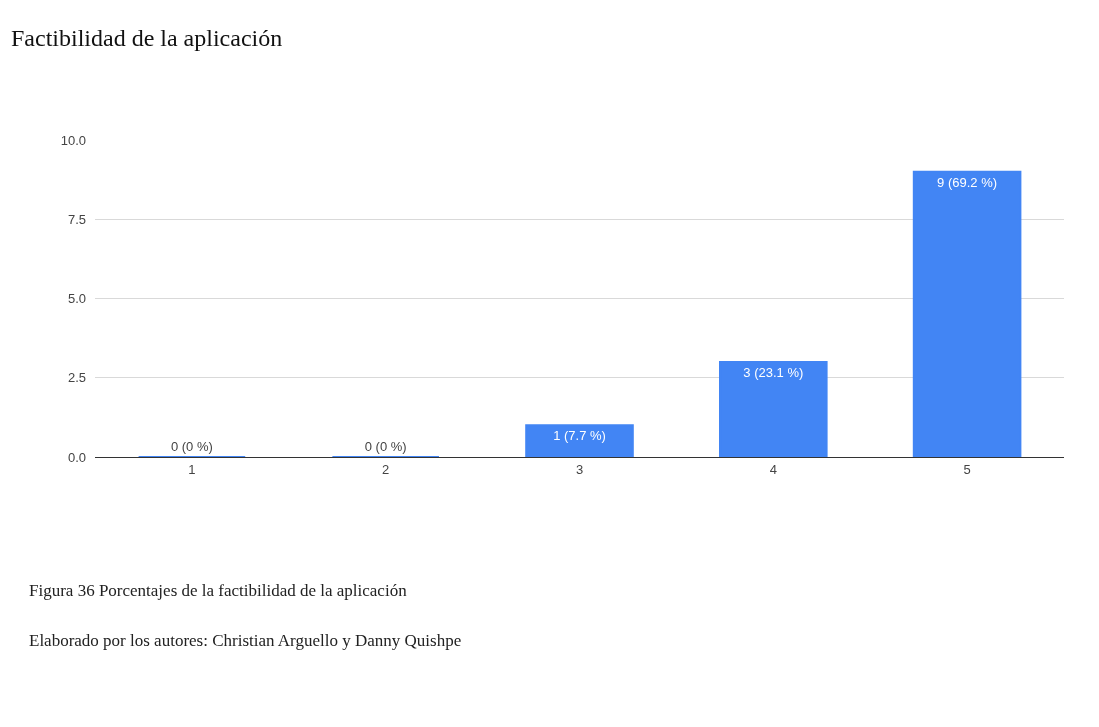 This screenshot has width=1099, height=727. Describe the element at coordinates (76, 219) in the screenshot. I see `y-tick-label: 7.5` at that location.